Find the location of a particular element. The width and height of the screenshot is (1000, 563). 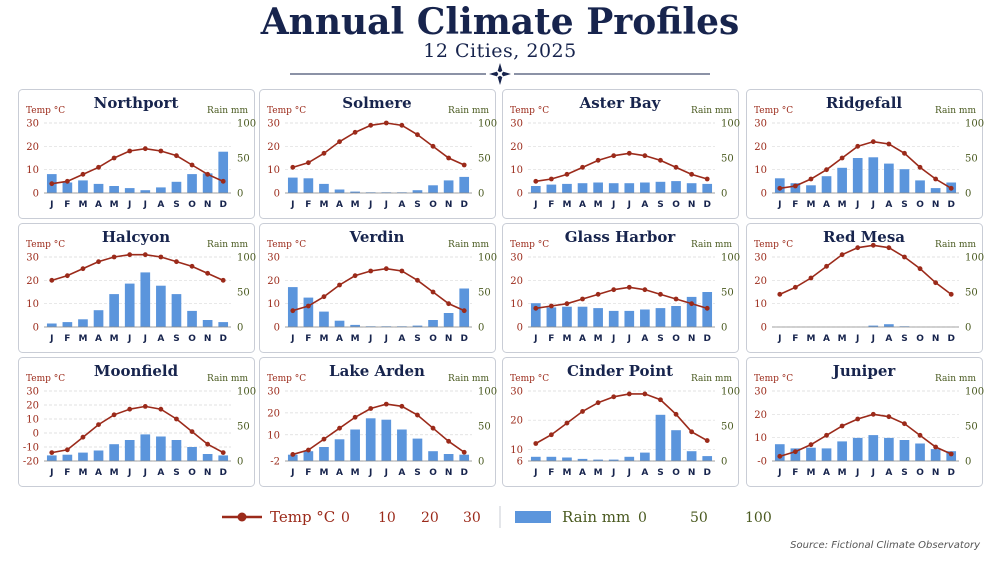

rain-tick-label: 50 is located at coordinates (484, 159).